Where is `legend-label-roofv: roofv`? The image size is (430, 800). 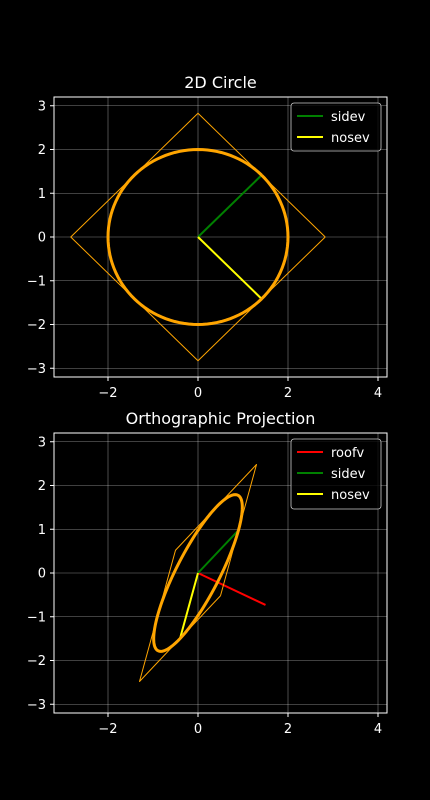
legend-label-roofv: roofv is located at coordinates (348, 453).